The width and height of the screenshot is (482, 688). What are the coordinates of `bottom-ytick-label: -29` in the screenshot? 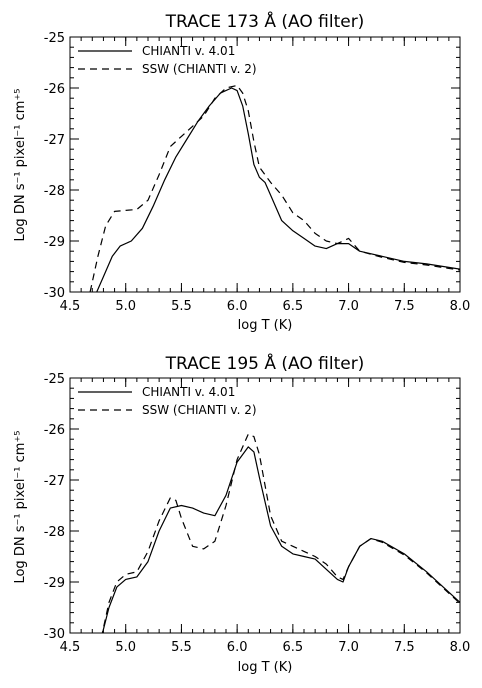 It's located at (54, 583).